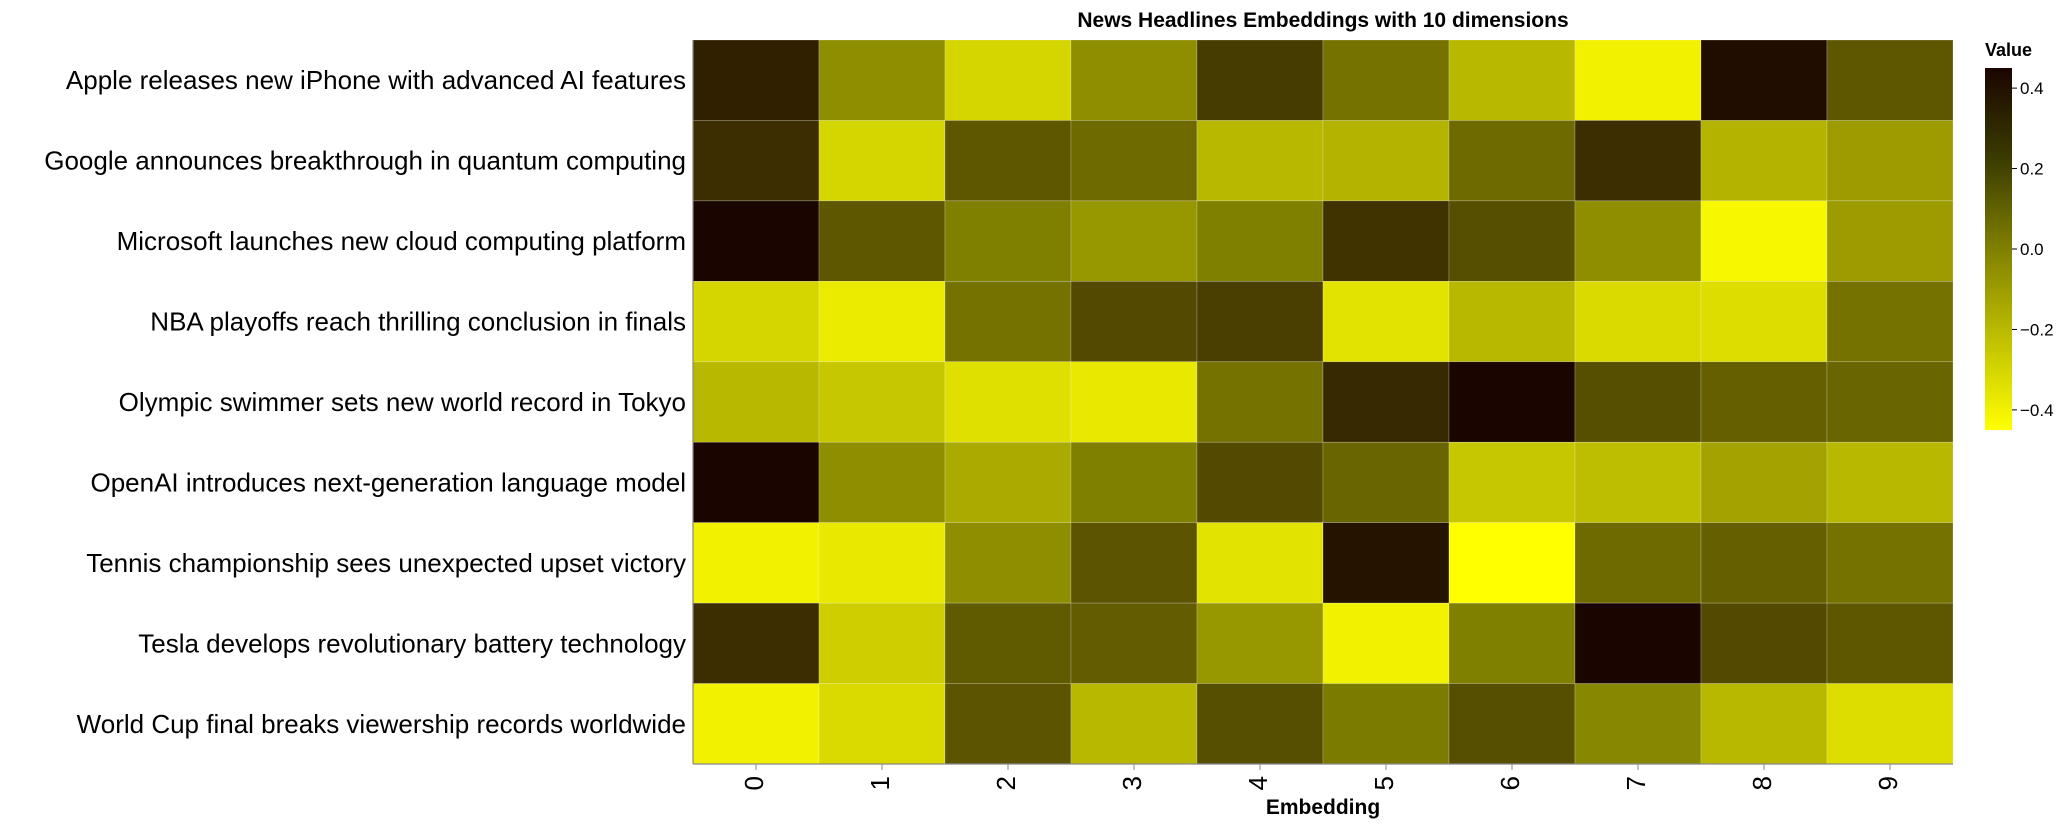 The height and width of the screenshot is (824, 2059). I want to click on heatmap-cell-r8-c5, so click(1386, 724).